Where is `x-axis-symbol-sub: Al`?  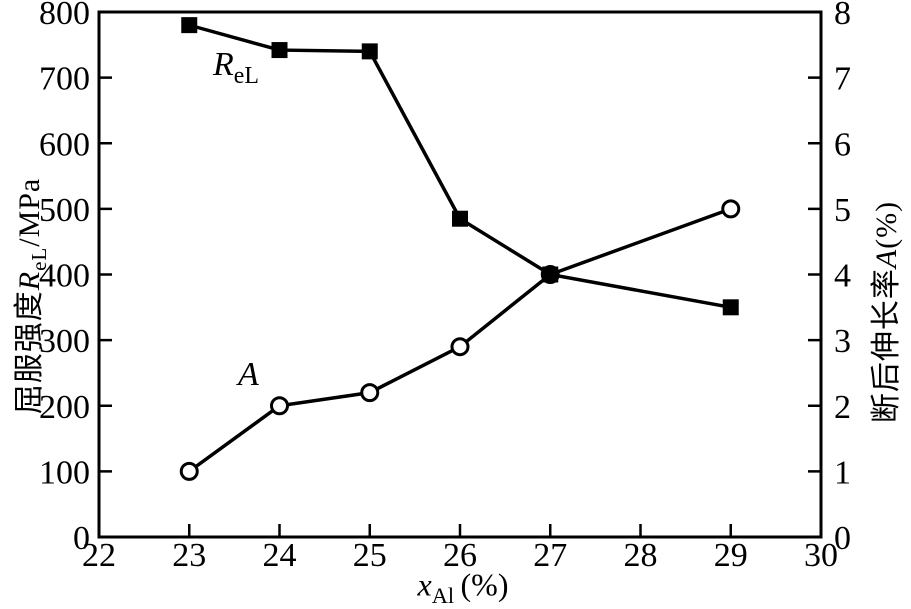
x-axis-symbol-sub: Al is located at coordinates (443, 595).